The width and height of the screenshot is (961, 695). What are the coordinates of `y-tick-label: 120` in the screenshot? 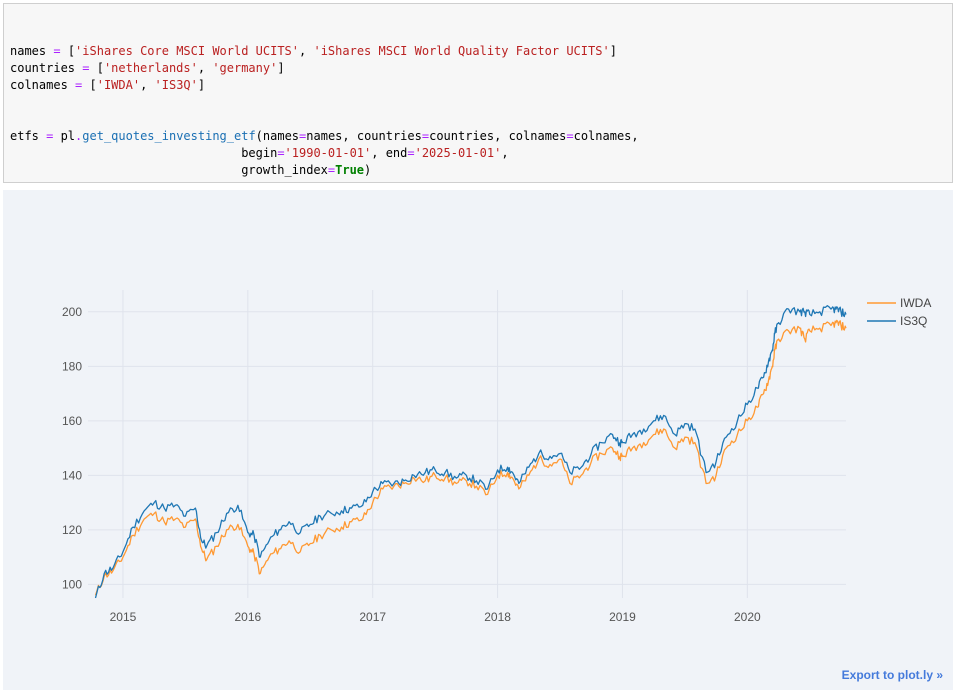 It's located at (72, 530).